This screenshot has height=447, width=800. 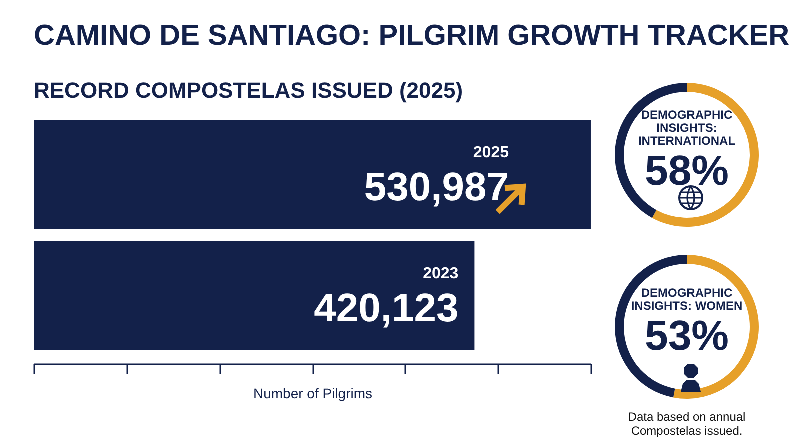 What do you see at coordinates (687, 128) in the screenshot?
I see `text: DEMOGRAPHIC INSIGHTS: INTERNATIONAL` at bounding box center [687, 128].